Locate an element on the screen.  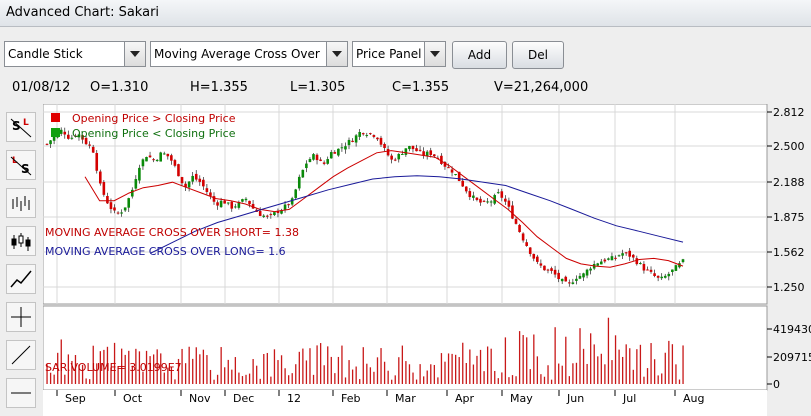
svg-text: L is located at coordinates (26, 123).